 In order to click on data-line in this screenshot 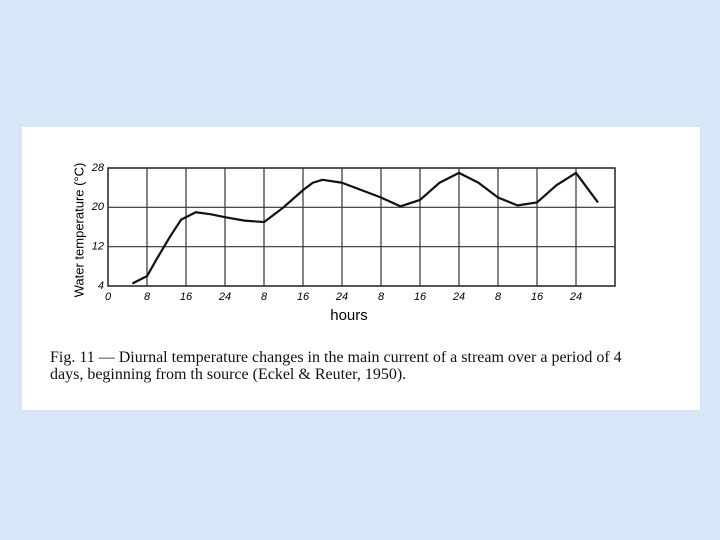, I will do `click(365, 228)`.